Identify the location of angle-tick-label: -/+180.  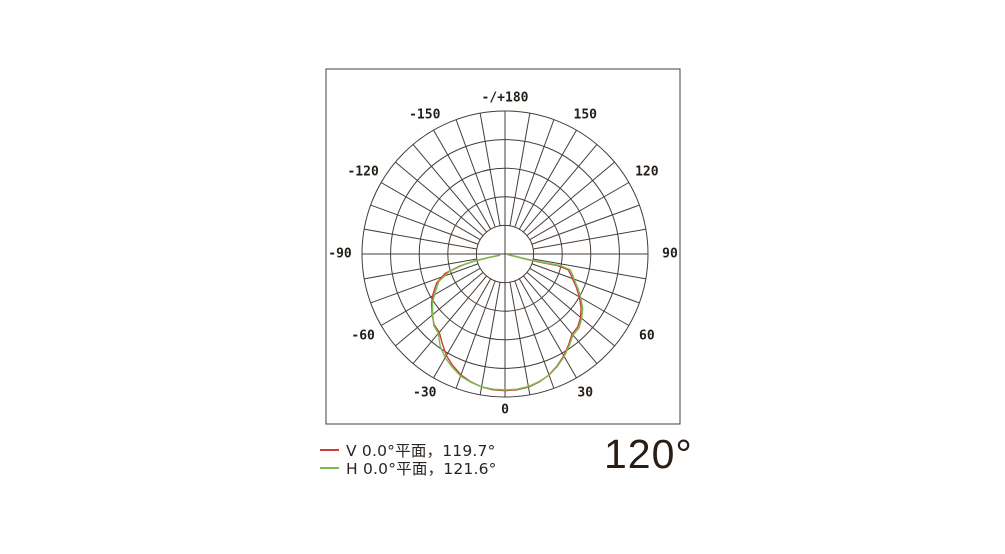
(505, 98).